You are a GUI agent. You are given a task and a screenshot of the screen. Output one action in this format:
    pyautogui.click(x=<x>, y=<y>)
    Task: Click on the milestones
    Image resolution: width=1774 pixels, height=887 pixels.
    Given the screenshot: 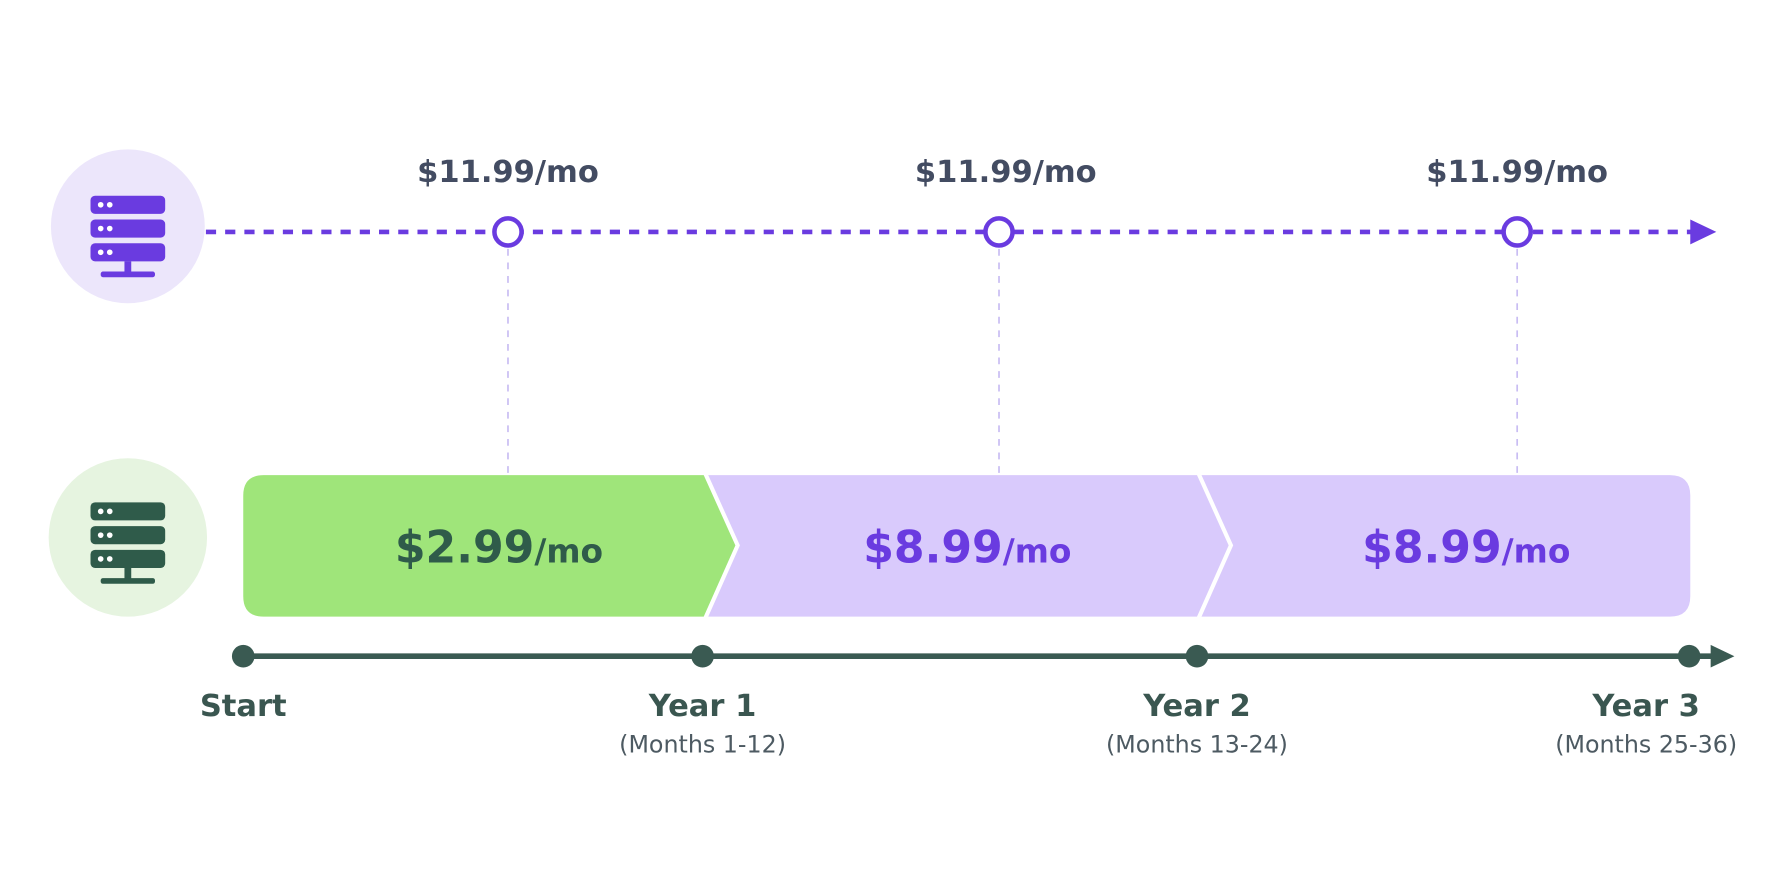 What is the action you would take?
    pyautogui.click(x=1013, y=232)
    